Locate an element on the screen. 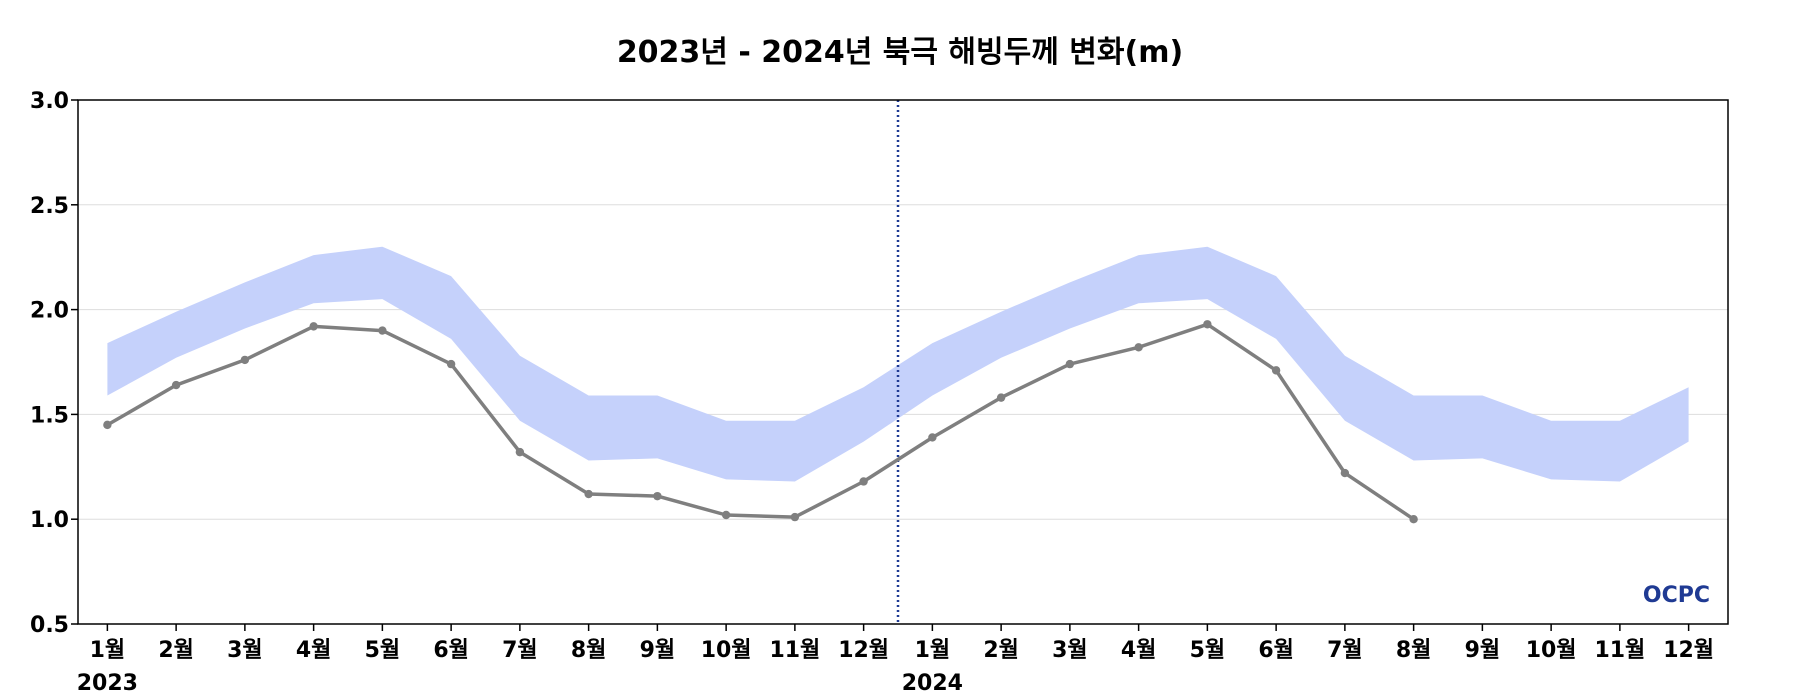 The width and height of the screenshot is (1800, 700). y-tick-label: 1.5 is located at coordinates (49, 415).